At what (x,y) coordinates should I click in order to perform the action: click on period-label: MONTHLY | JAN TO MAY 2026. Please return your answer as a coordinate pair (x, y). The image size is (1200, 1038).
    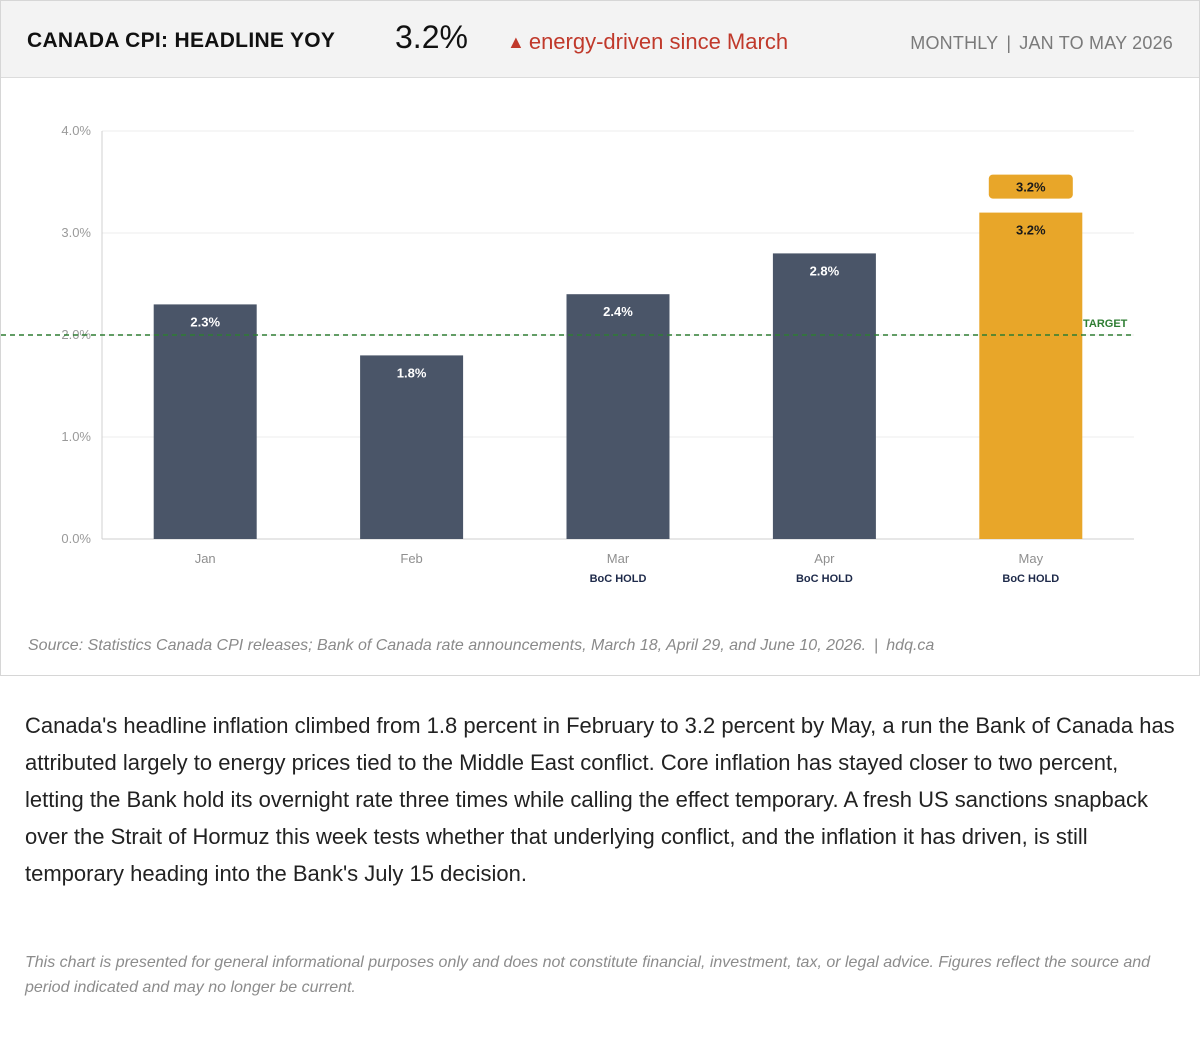
    Looking at the image, I should click on (1041, 43).